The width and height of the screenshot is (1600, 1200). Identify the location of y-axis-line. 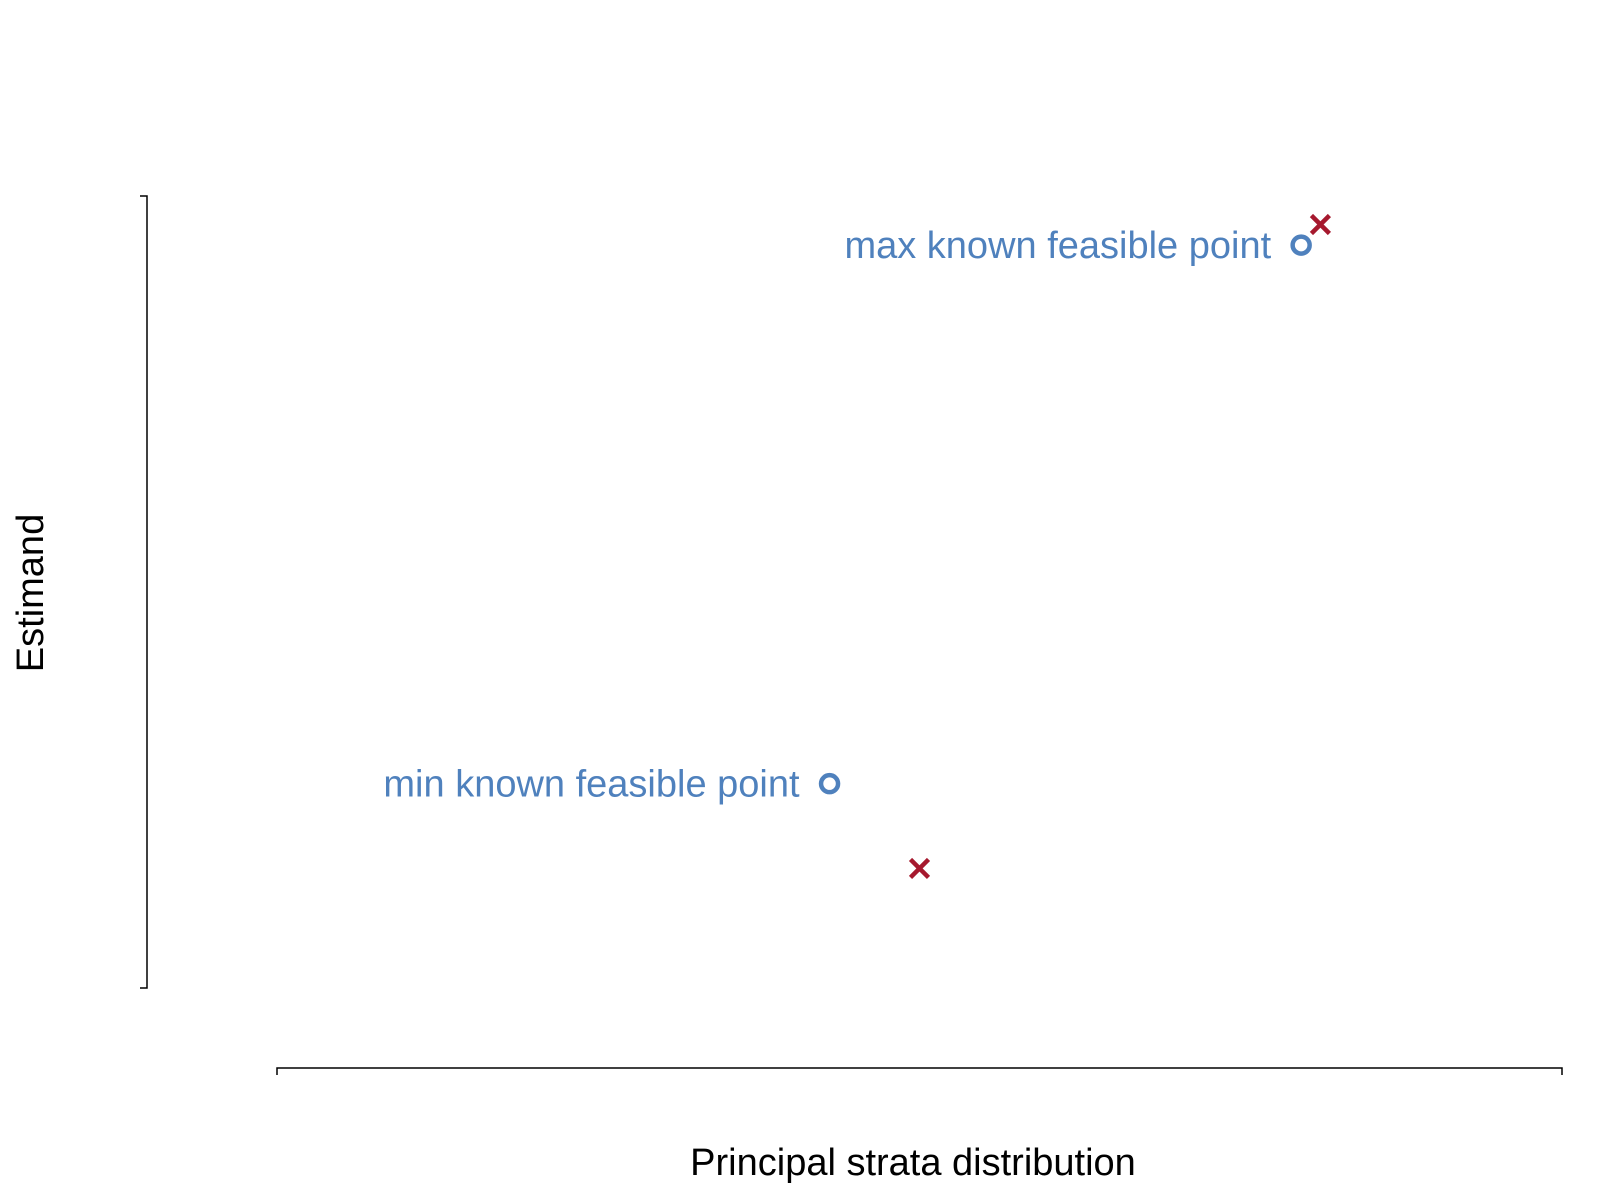
(144, 592).